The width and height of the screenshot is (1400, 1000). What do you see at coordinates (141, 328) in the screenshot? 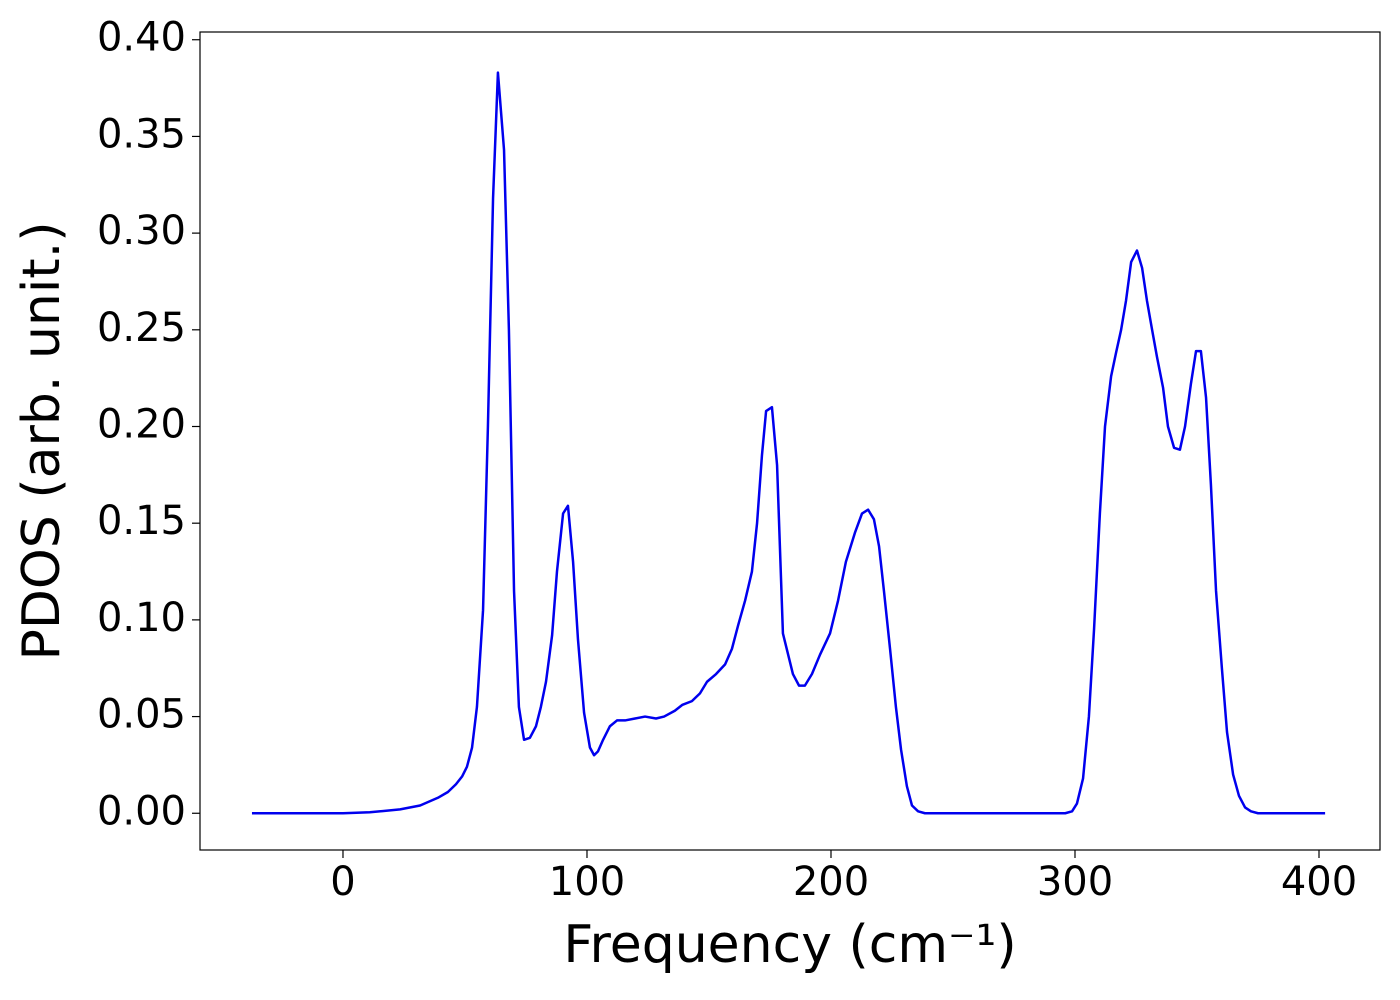
I see `y-tick-label: 0.25` at bounding box center [141, 328].